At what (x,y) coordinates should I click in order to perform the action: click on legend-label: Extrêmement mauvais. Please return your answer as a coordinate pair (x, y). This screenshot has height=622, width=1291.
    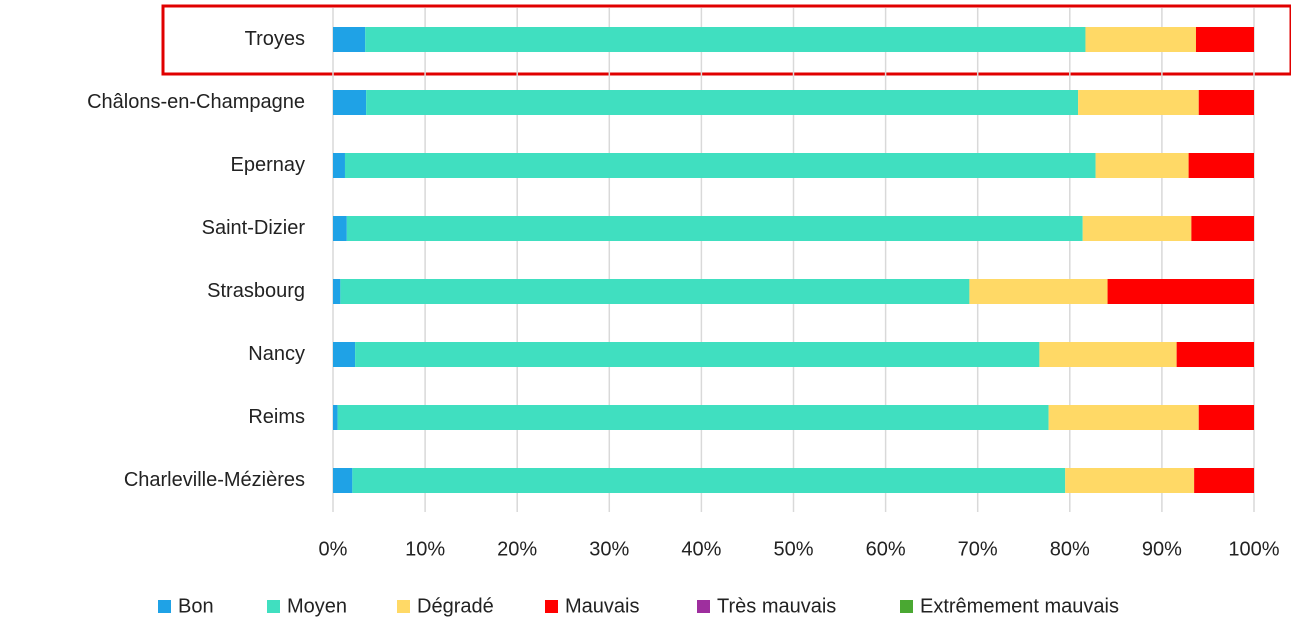
    Looking at the image, I should click on (1019, 606).